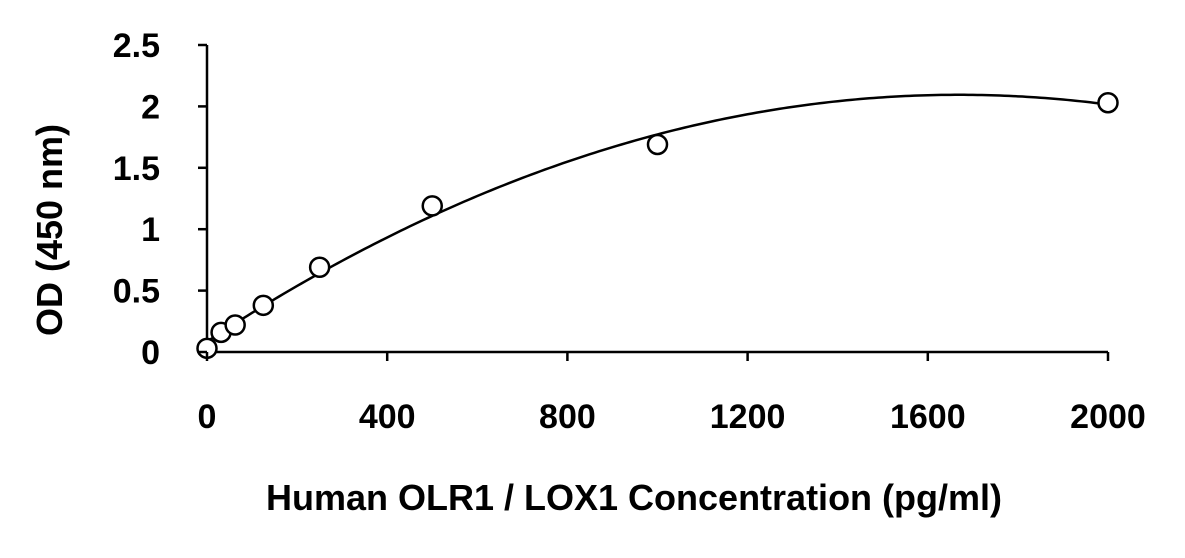 The width and height of the screenshot is (1185, 558). I want to click on x-tick-label: 1200, so click(748, 417).